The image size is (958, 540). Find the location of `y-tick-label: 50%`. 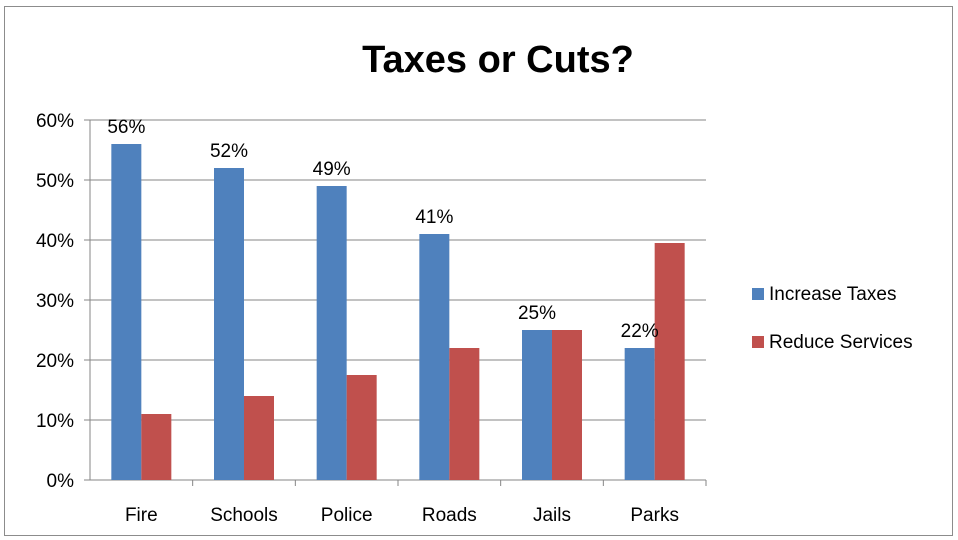

y-tick-label: 50% is located at coordinates (55, 181).